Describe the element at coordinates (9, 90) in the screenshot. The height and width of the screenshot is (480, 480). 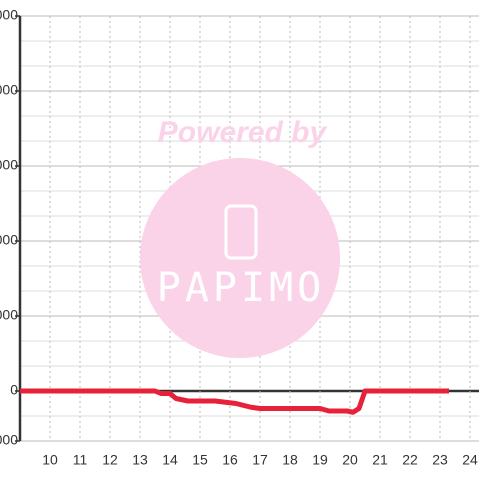
I see `y-tick-label: 120,000` at that location.